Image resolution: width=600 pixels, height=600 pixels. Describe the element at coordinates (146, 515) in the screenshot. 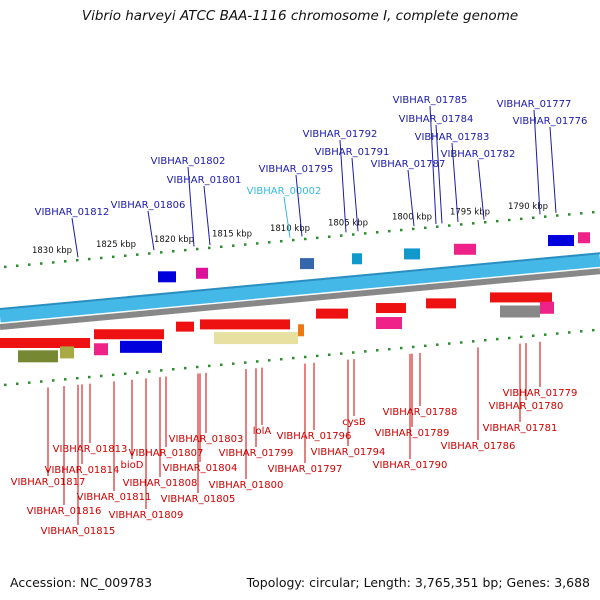

I see `reverse-gene-label: VIBHAR_01809` at that location.